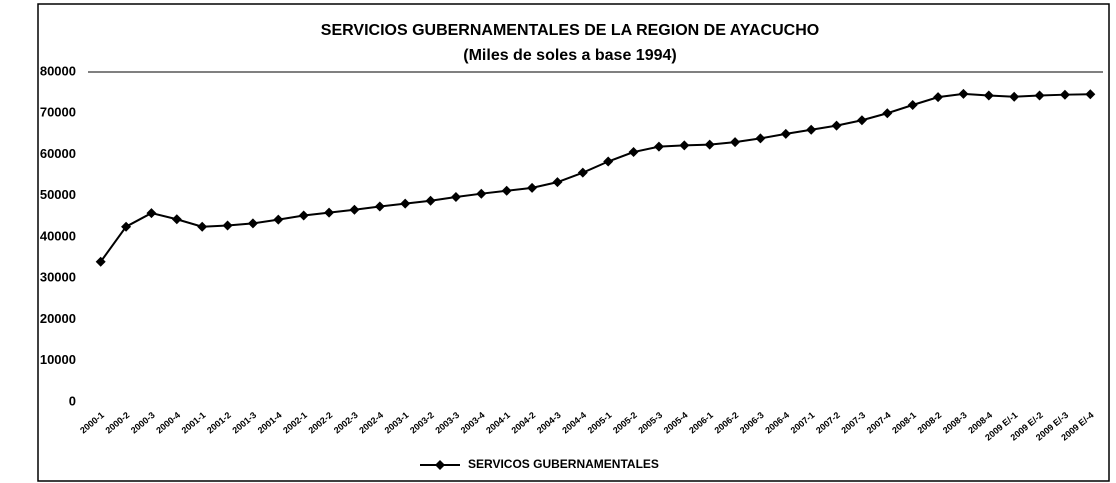  I want to click on x-tick-label: 2001-2, so click(219, 423).